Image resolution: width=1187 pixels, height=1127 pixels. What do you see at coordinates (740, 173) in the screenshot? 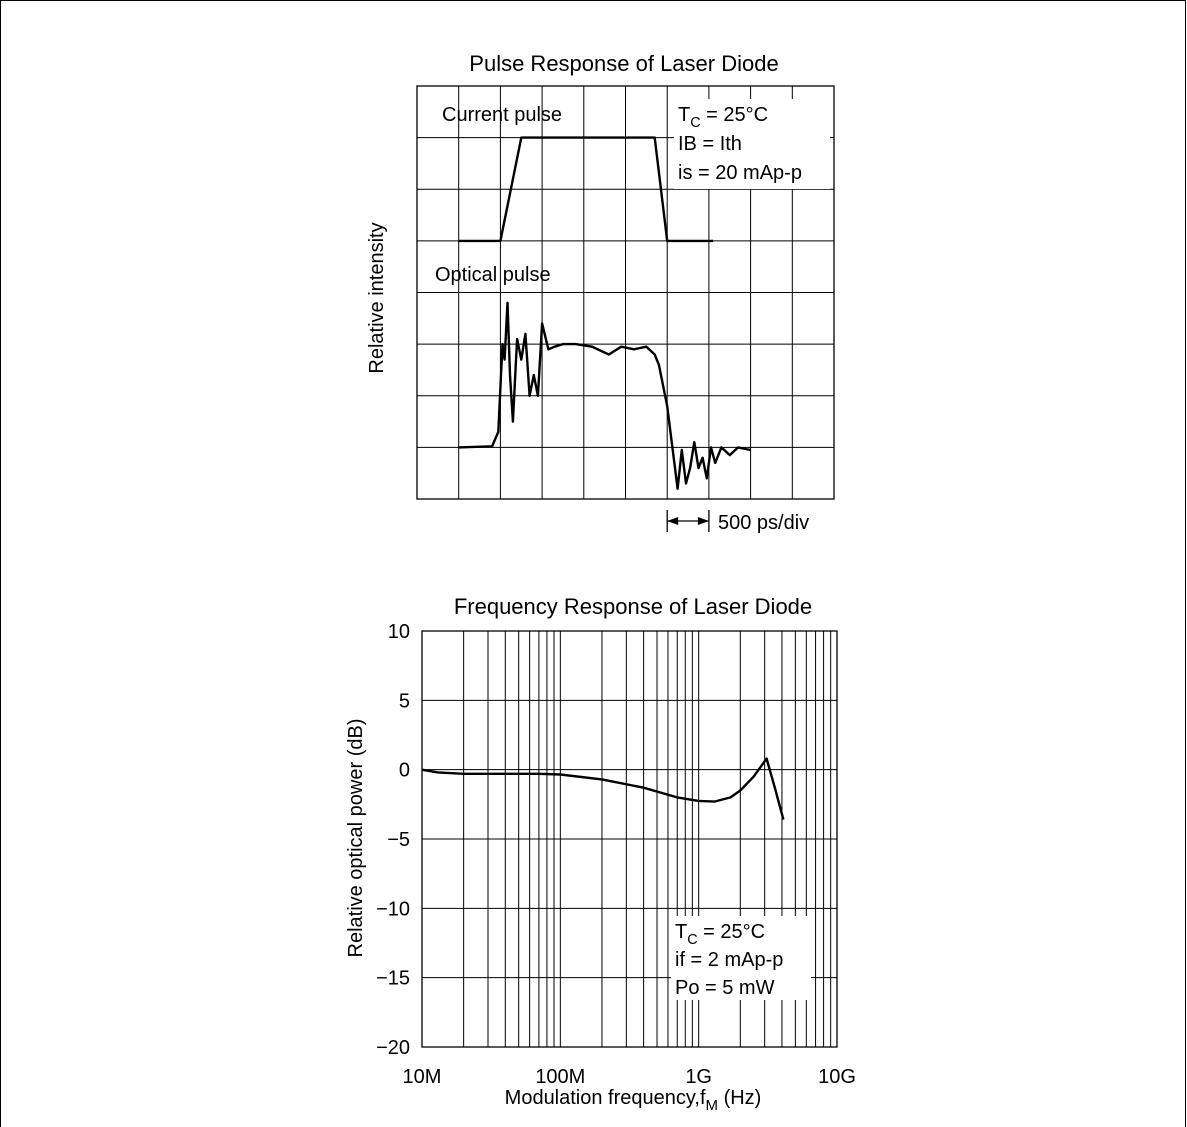
I see `annotation-line: is = 20 mAp-p` at bounding box center [740, 173].